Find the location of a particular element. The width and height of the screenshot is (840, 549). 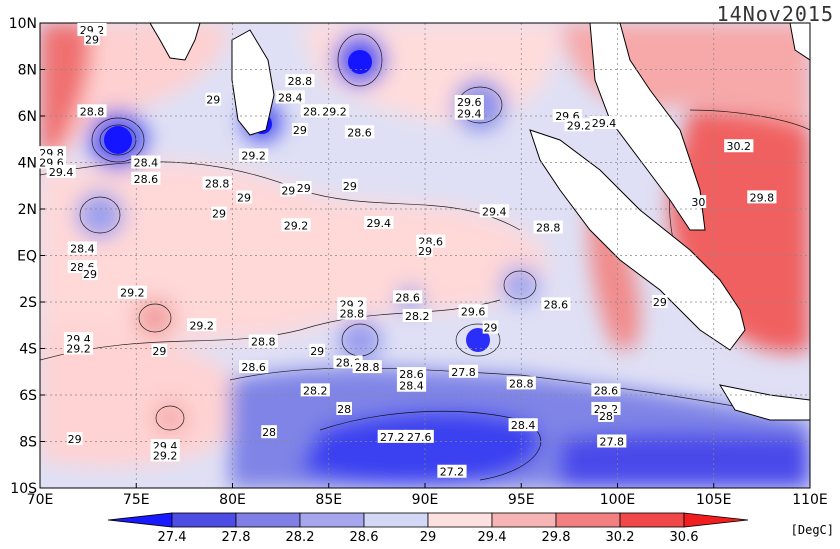

colorbar-level-label: 29.4 is located at coordinates (492, 537).